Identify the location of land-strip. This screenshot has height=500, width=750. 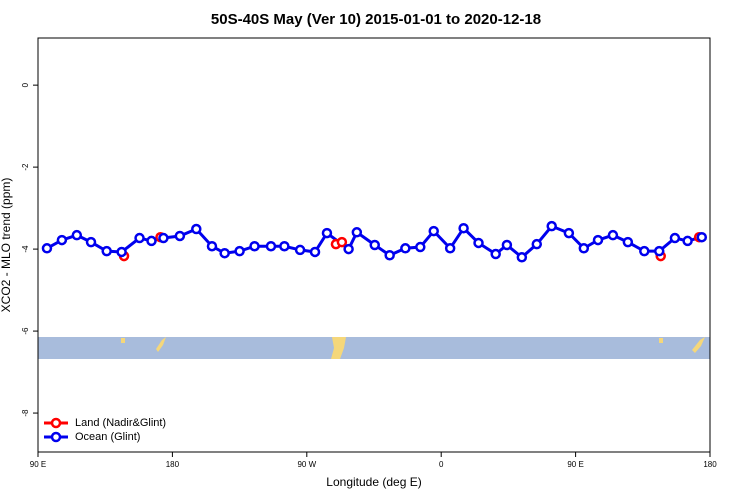
(374, 348).